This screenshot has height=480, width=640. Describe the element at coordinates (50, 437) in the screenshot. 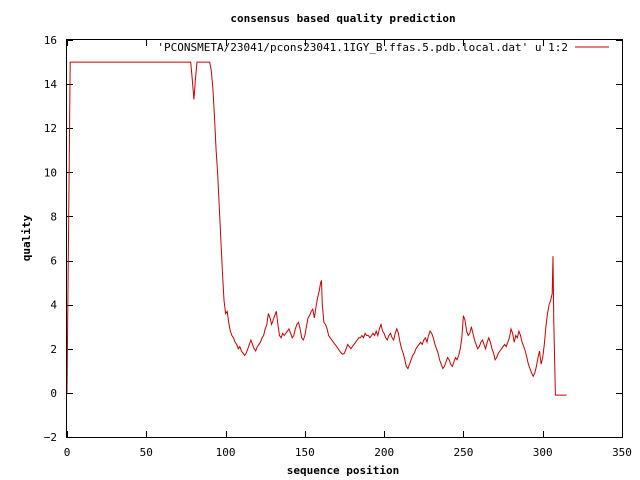

I see `y-tick-label: −2` at that location.